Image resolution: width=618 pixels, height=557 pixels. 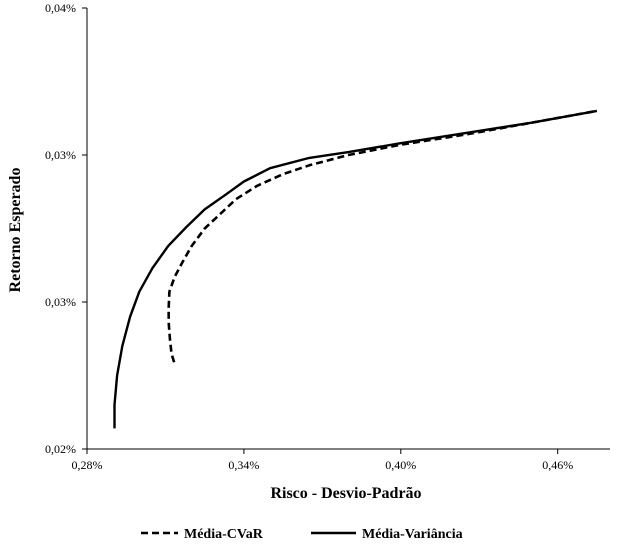 I want to click on x-tick-label-1: 0,34%, so click(x=243, y=465).